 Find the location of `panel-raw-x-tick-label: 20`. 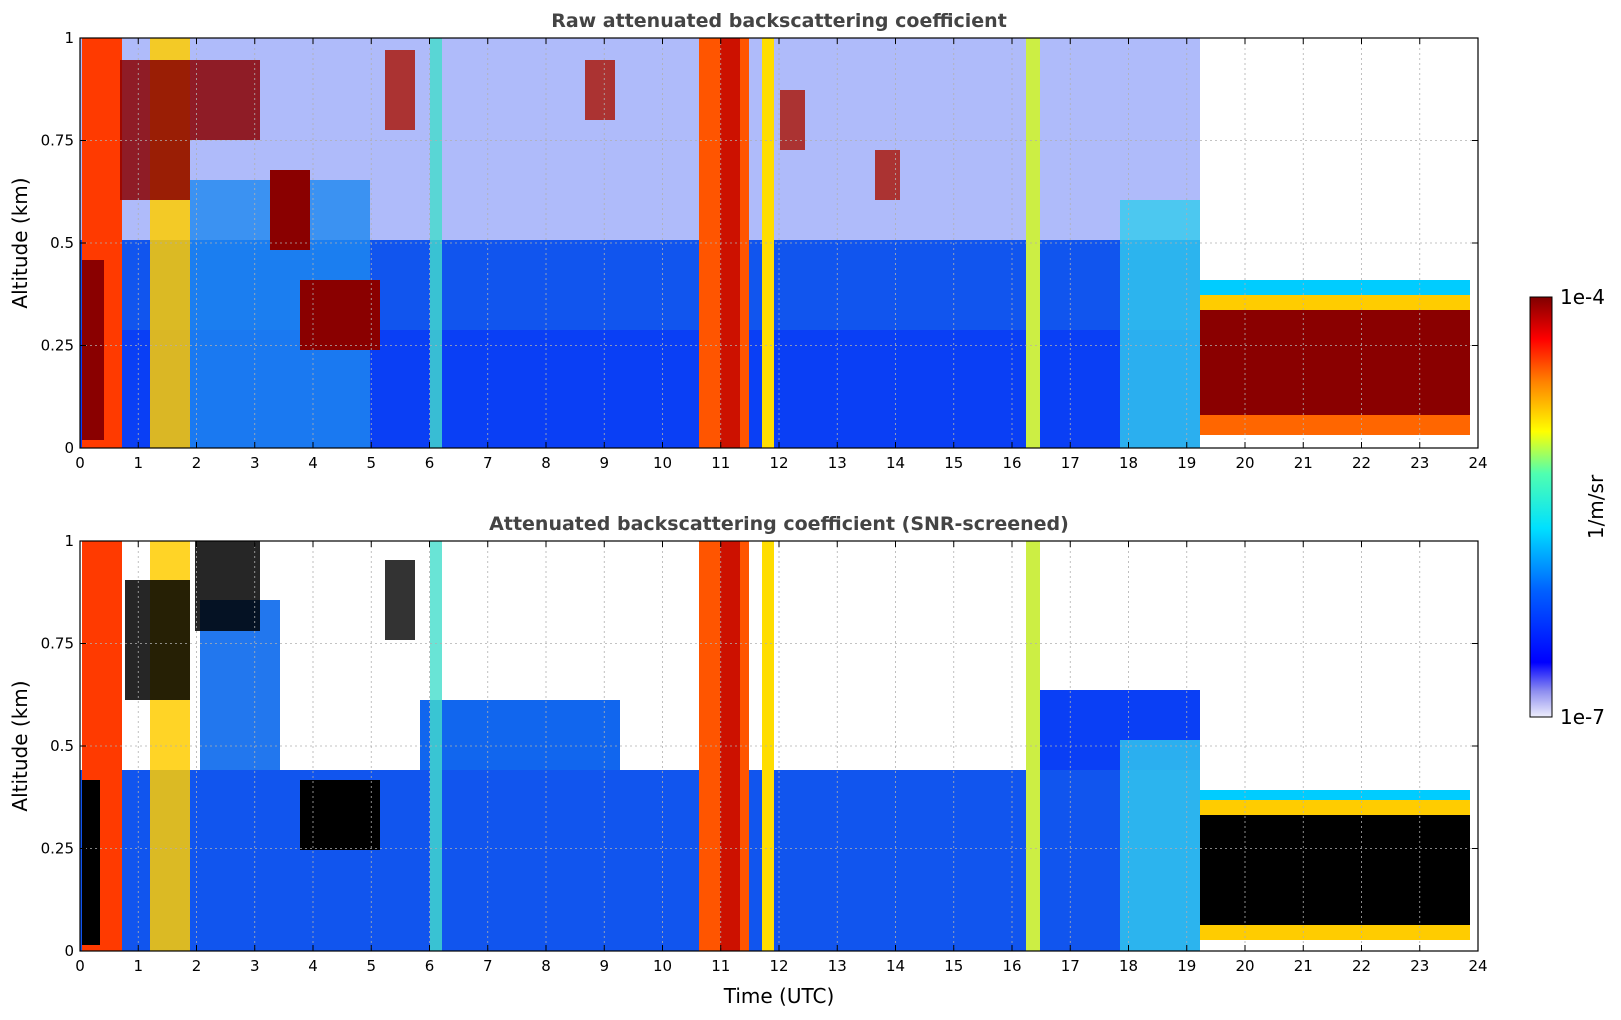

panel-raw-x-tick-label: 20 is located at coordinates (1244, 463).